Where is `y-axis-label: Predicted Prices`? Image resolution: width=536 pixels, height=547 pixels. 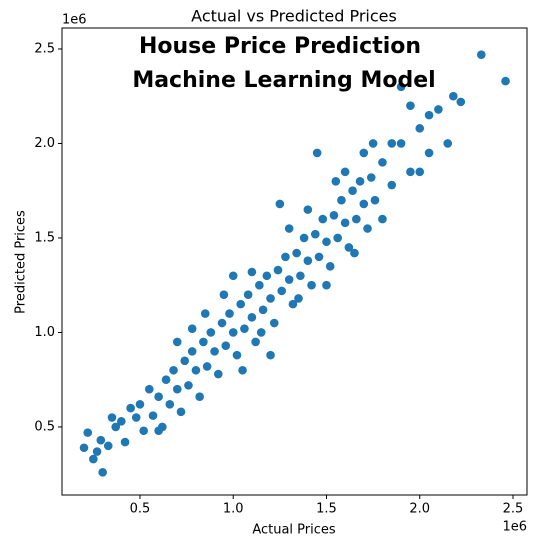 y-axis-label: Predicted Prices is located at coordinates (21, 262).